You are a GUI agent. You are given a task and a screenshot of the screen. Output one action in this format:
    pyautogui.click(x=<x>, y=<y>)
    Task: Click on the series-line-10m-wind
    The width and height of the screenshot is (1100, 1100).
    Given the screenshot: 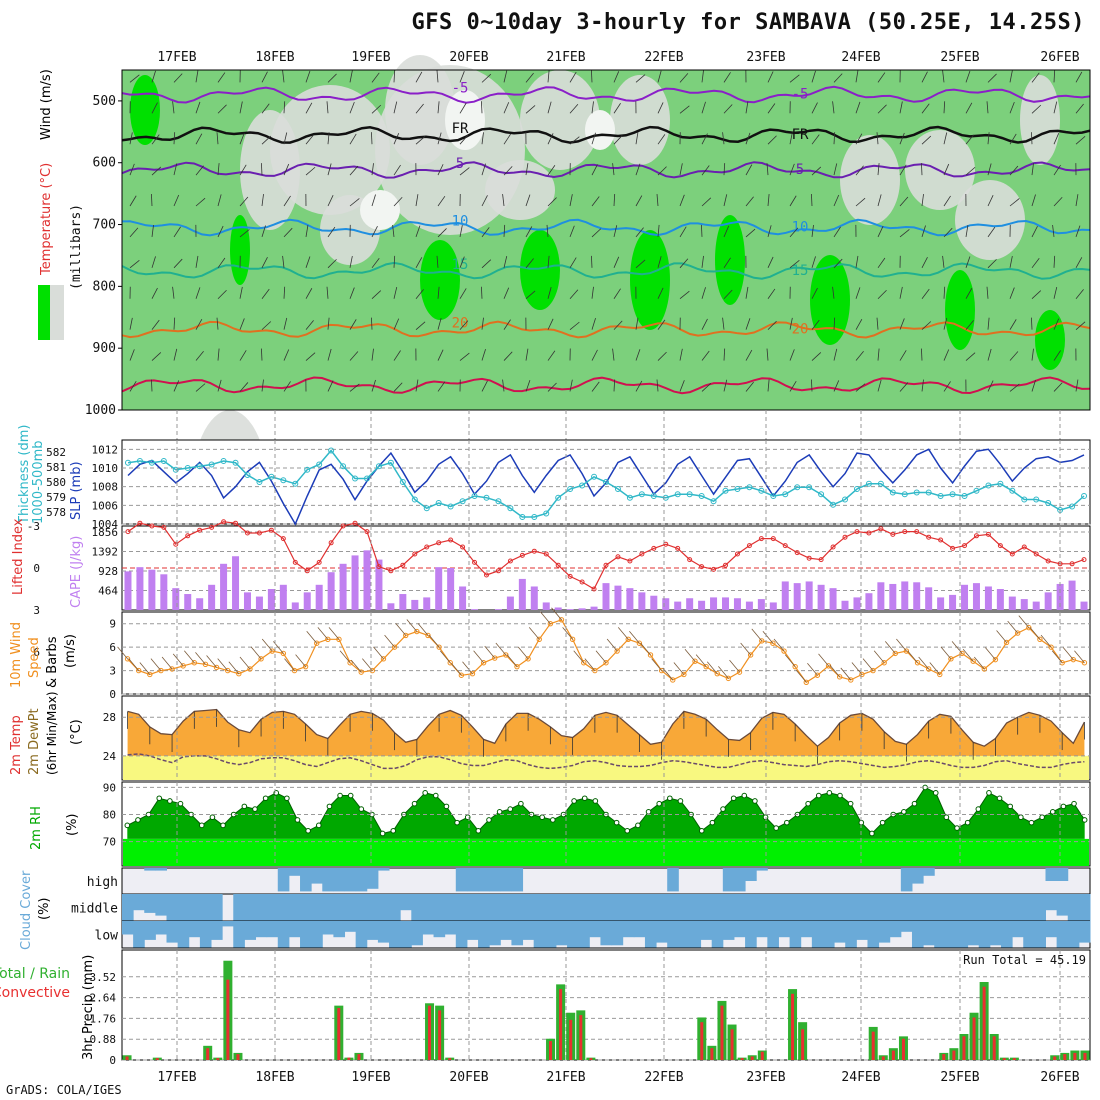 What is the action you would take?
    pyautogui.click(x=606, y=651)
    